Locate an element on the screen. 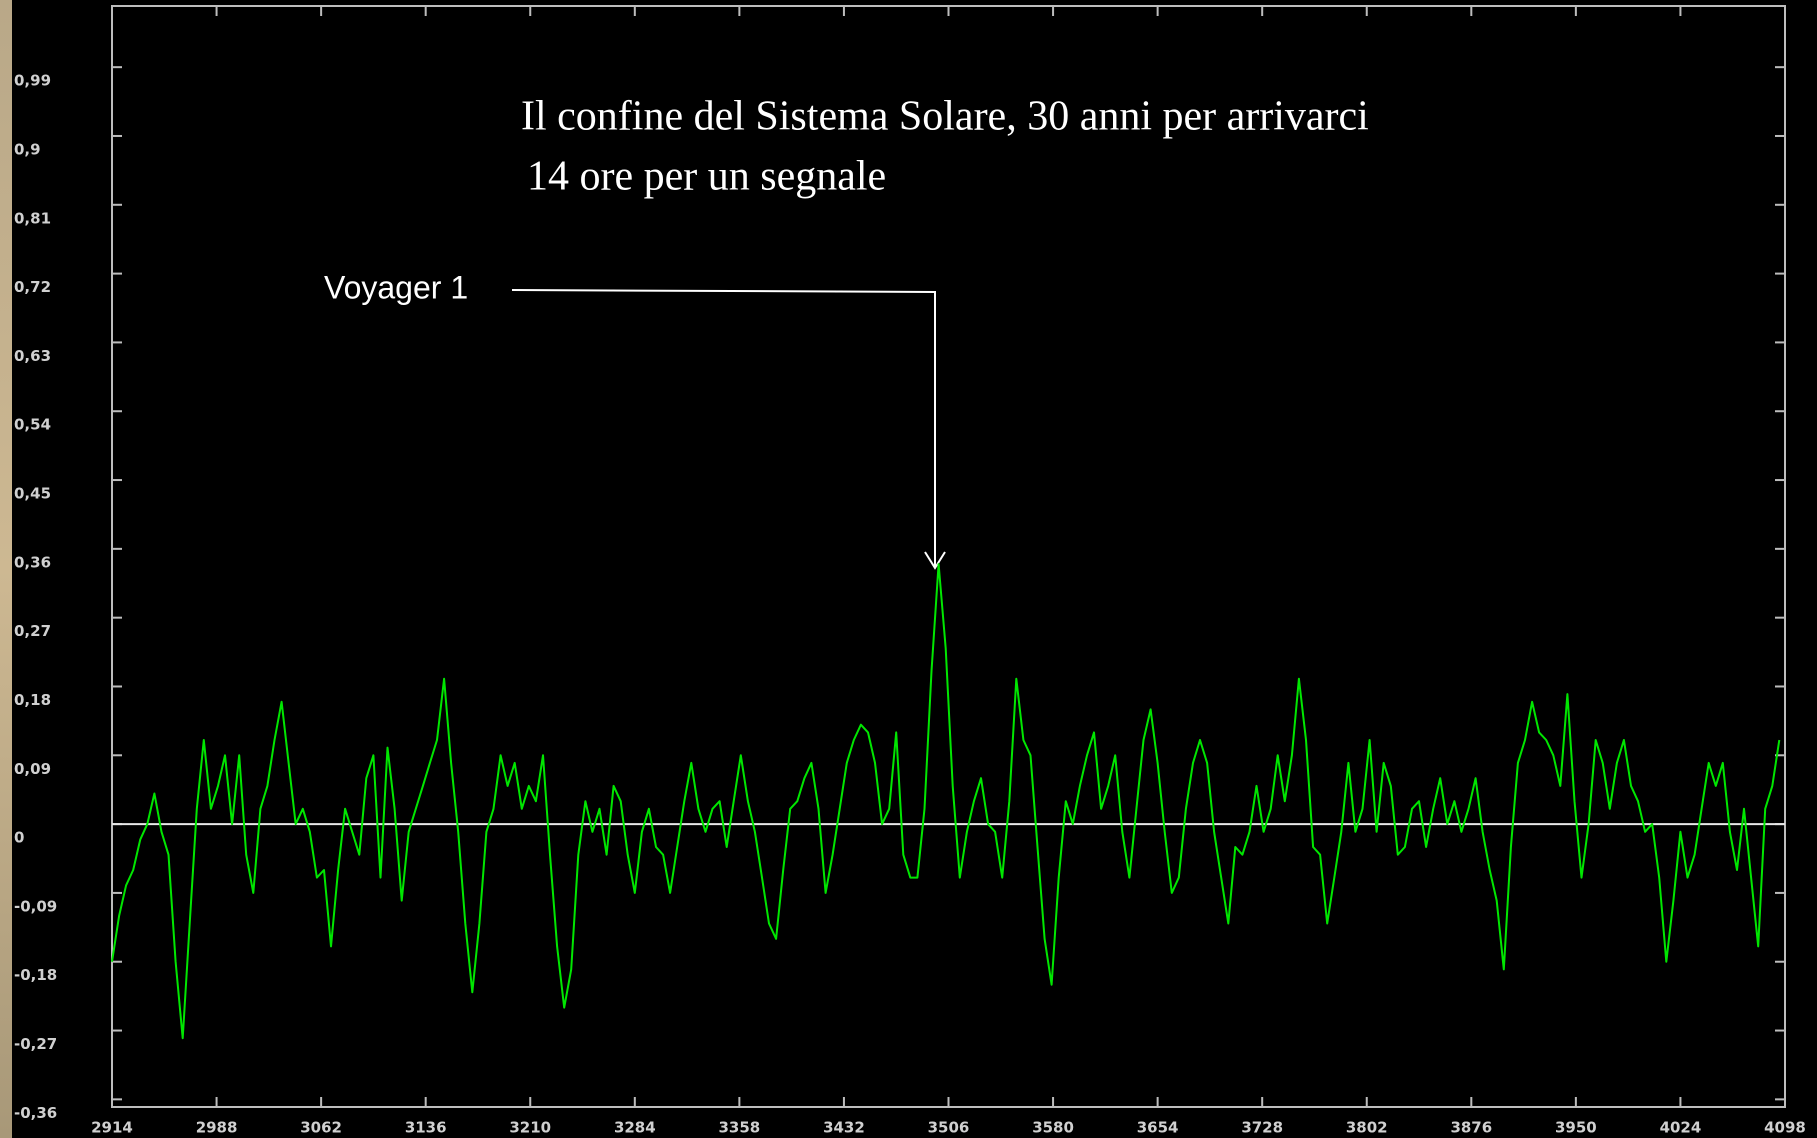 This screenshot has height=1138, width=1817. y-tick-label: -0,18 is located at coordinates (35, 975).